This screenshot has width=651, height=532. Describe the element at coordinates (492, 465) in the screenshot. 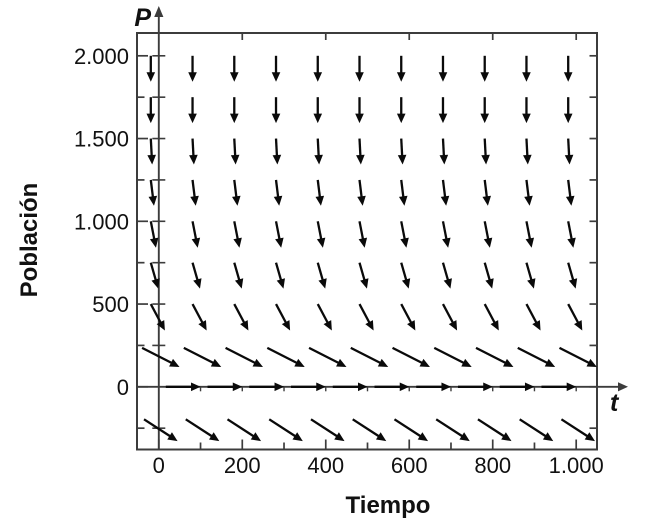

I see `x-tick-label: 800` at that location.